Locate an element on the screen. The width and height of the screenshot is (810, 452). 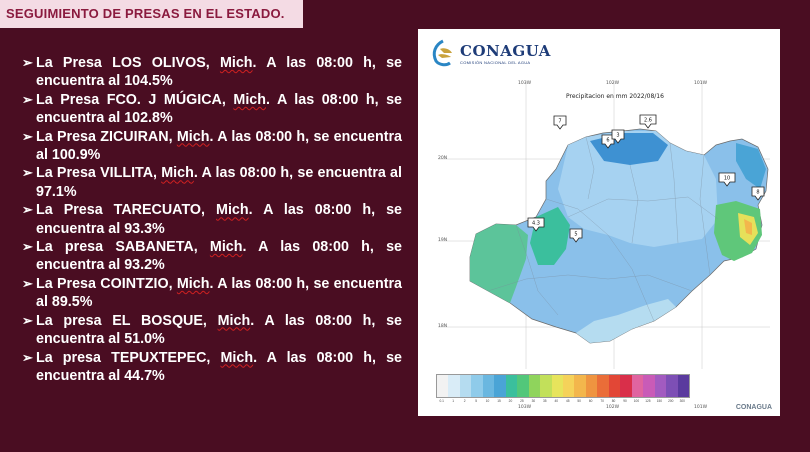
precip-station-value: 3 is located at coordinates (617, 136).